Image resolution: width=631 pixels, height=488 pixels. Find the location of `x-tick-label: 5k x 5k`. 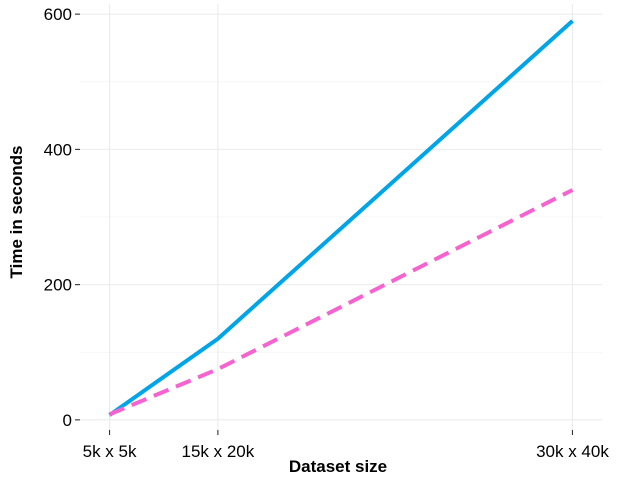

x-tick-label: 5k x 5k is located at coordinates (110, 451).